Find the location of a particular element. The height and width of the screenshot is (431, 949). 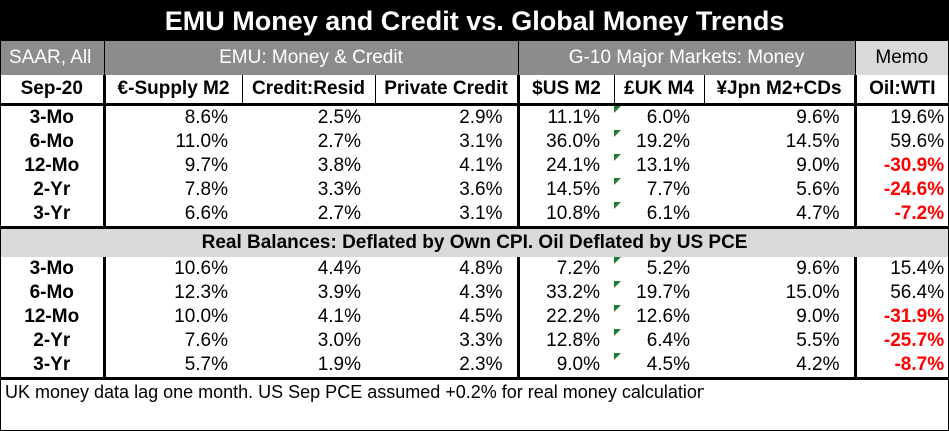

cell-value: 36.0% is located at coordinates (573, 141).